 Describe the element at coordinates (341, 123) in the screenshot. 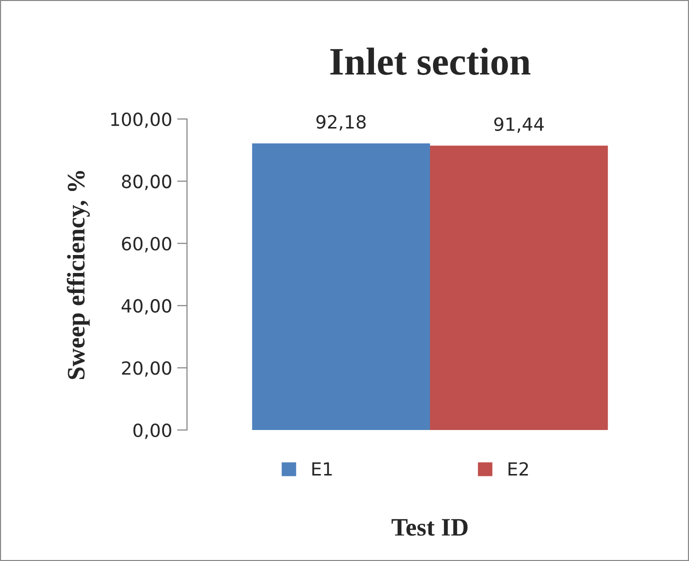

I see `data-label: 92,18` at that location.